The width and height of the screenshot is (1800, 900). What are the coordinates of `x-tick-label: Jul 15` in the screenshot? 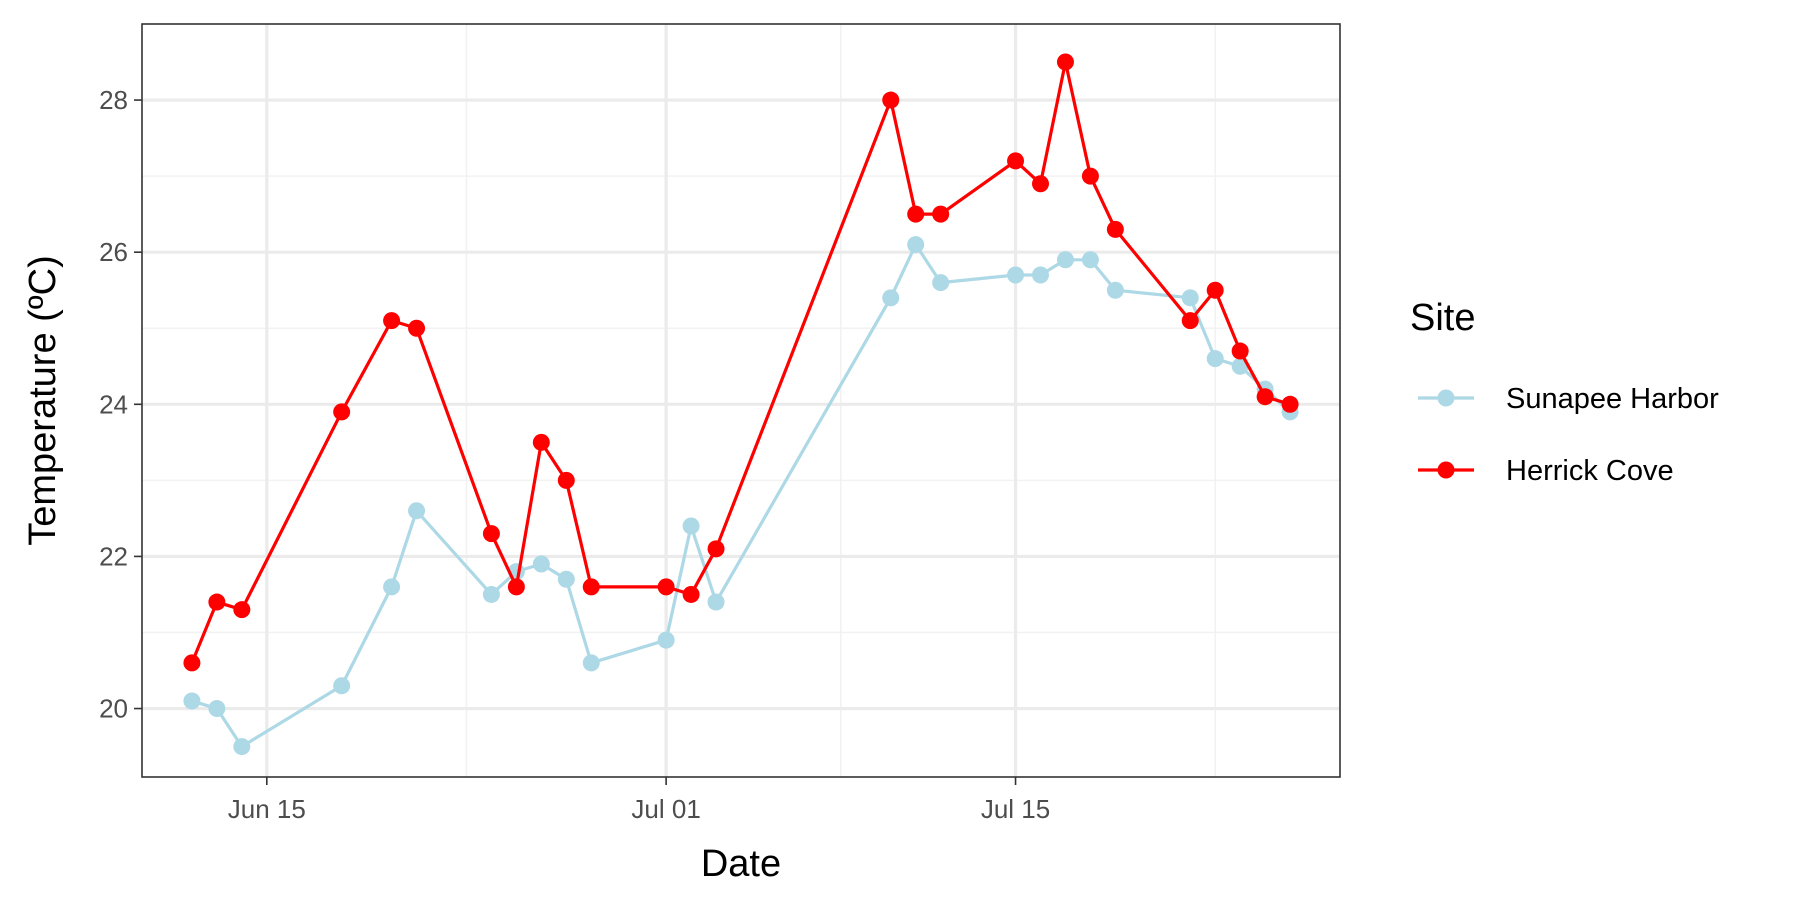 It's located at (1015, 809).